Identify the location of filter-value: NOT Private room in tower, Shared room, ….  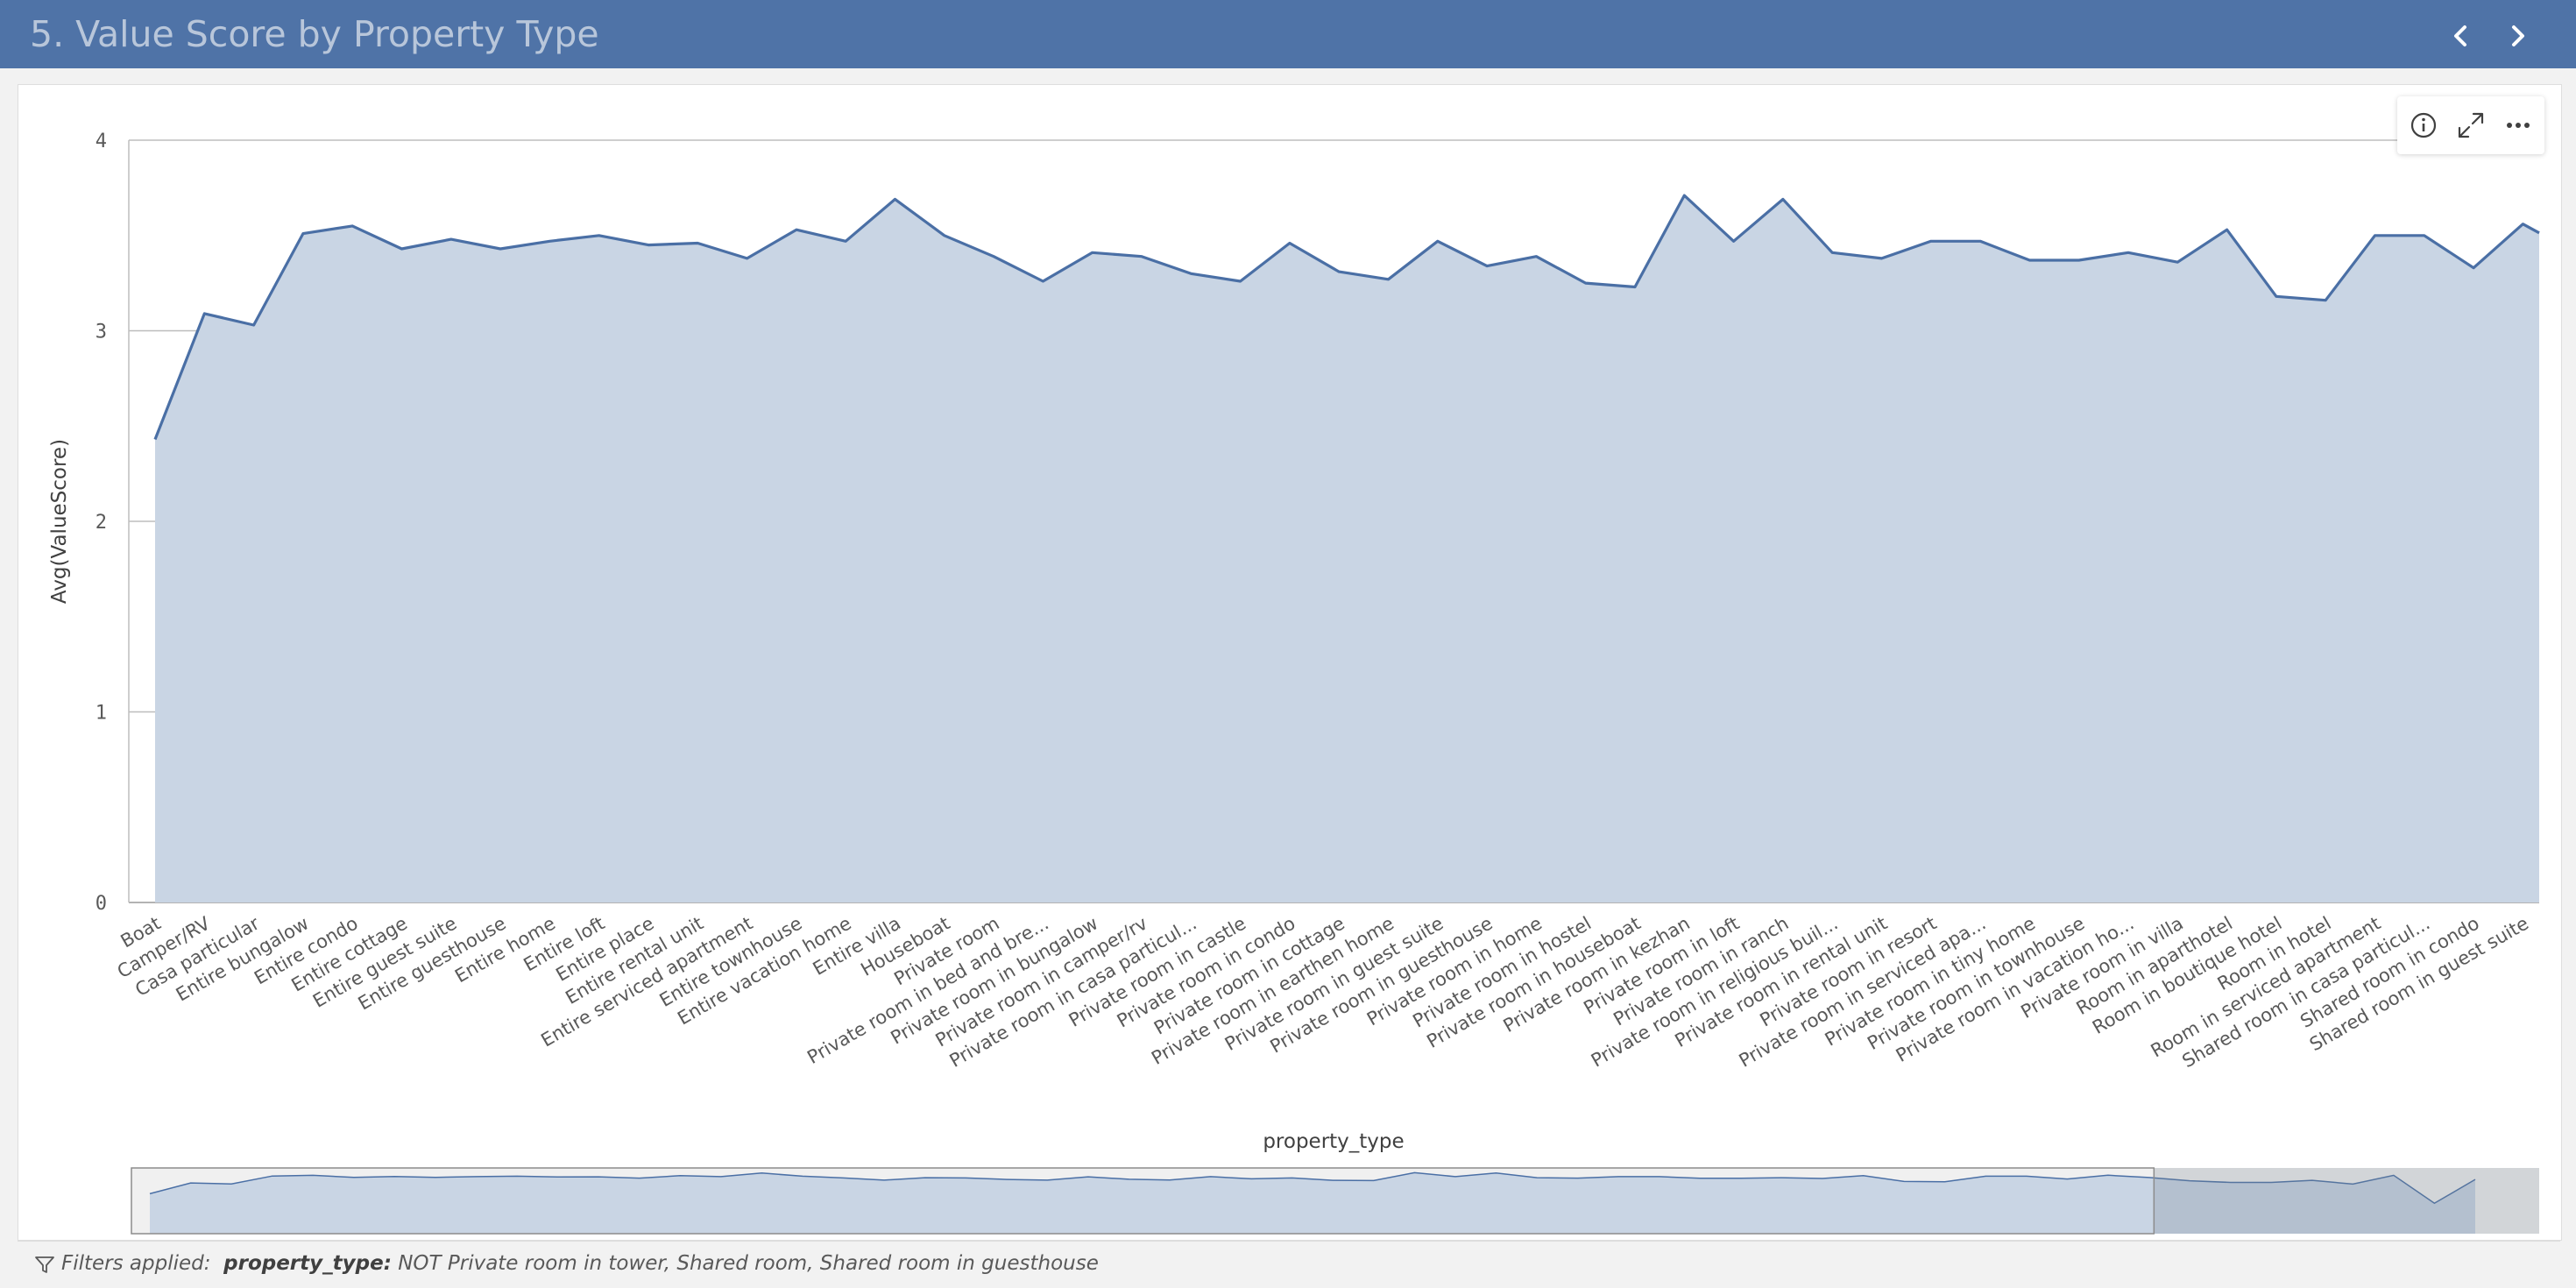
(748, 1263).